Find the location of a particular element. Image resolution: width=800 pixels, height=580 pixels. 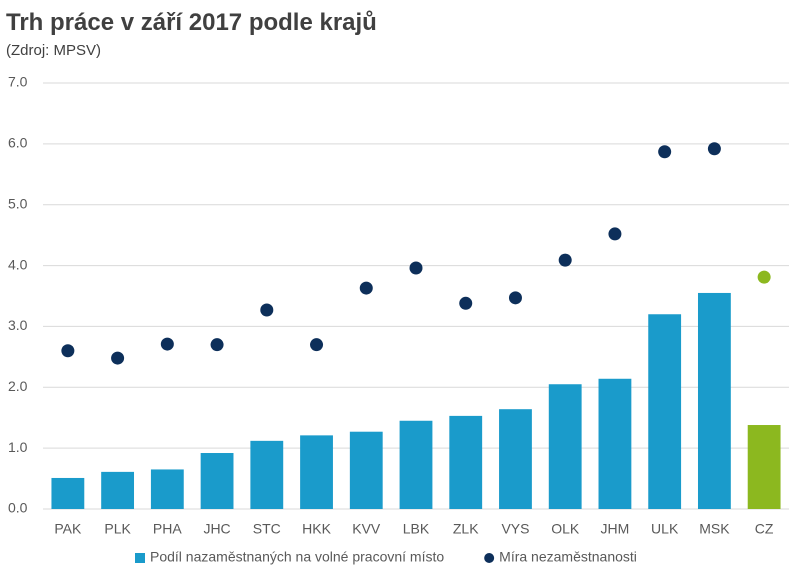

x-tick-label: STC is located at coordinates (267, 529).